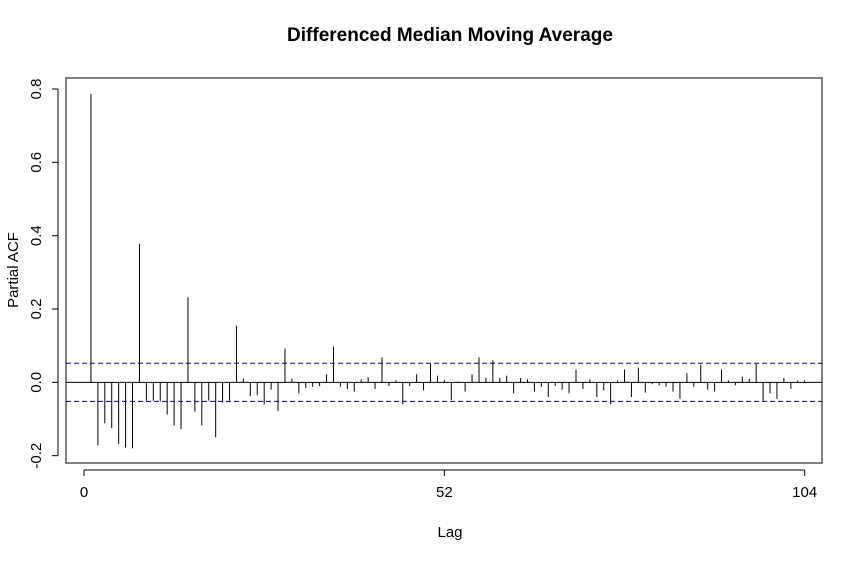 The width and height of the screenshot is (863, 561). Describe the element at coordinates (804, 492) in the screenshot. I see `x-tick-label: 104` at that location.